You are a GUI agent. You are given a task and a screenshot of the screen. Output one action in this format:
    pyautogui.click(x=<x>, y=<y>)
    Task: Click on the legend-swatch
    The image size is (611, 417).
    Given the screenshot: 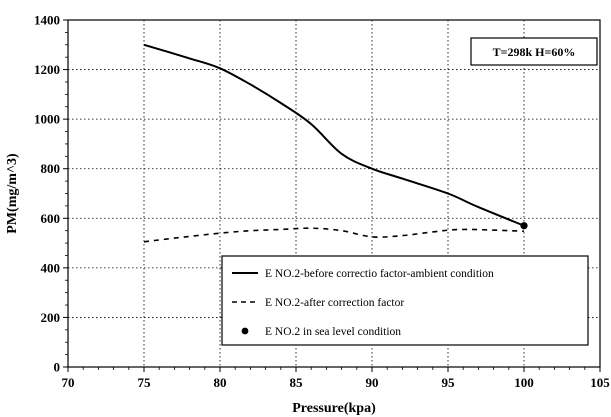 What is the action you would take?
    pyautogui.click(x=245, y=331)
    